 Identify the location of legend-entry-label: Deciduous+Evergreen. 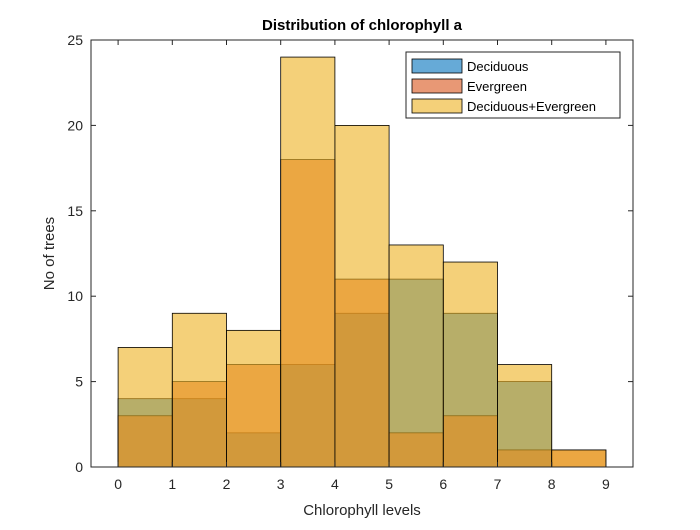
(531, 106).